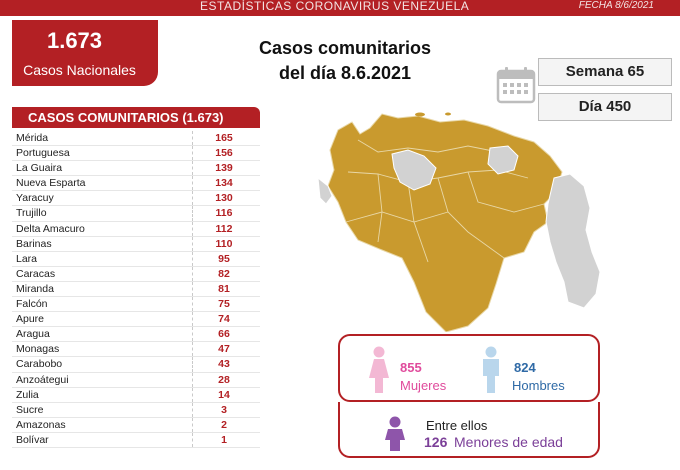 Image resolution: width=680 pixels, height=470 pixels. I want to click on state-case-count: 82, so click(224, 273).